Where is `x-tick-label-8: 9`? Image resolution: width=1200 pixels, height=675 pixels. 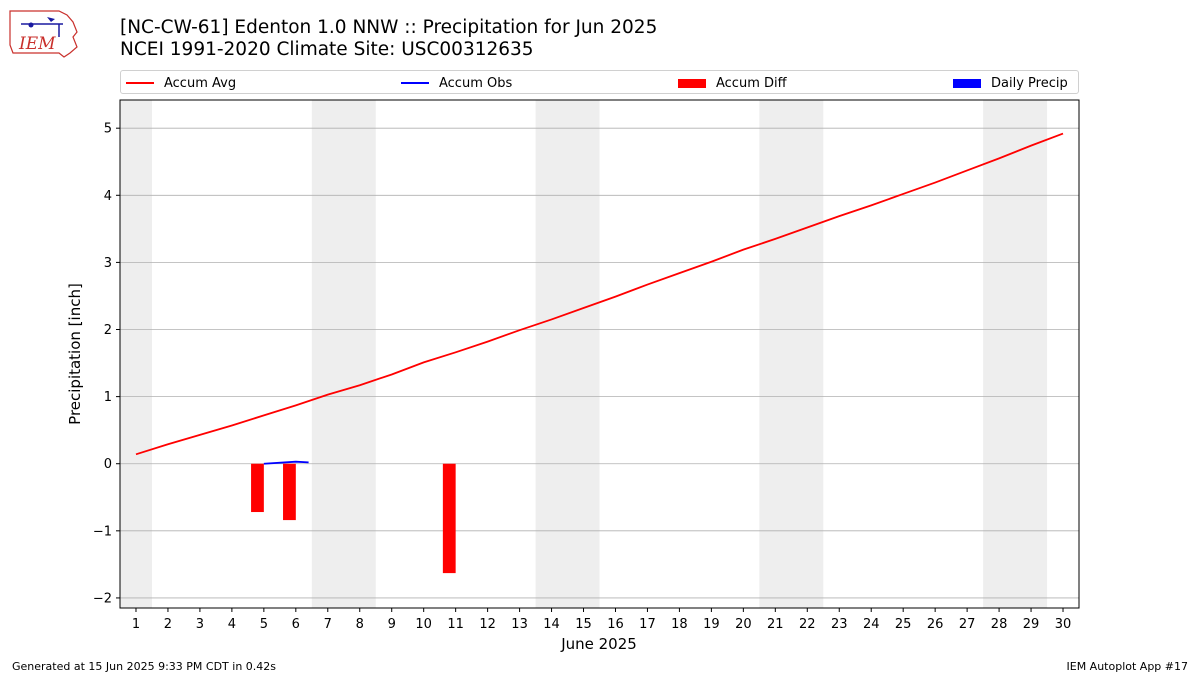 x-tick-label-8: 9 is located at coordinates (392, 624).